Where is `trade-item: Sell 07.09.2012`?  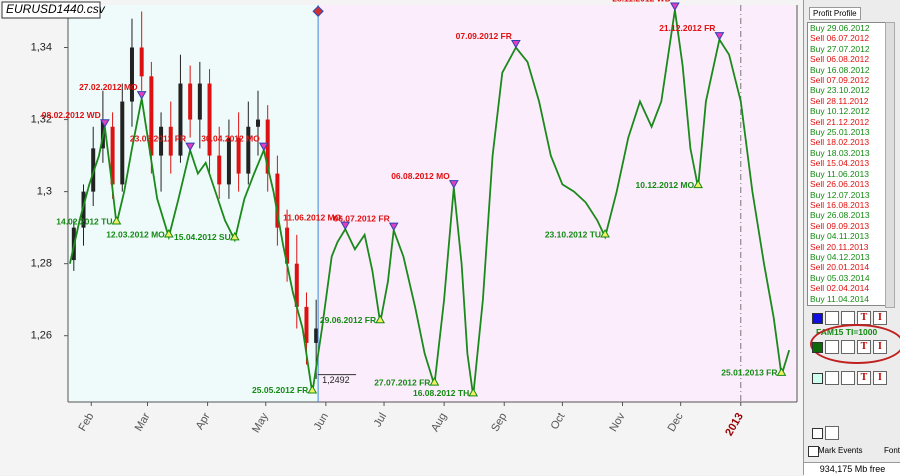
trade-item: Sell 07.09.2012 is located at coordinates (840, 80).